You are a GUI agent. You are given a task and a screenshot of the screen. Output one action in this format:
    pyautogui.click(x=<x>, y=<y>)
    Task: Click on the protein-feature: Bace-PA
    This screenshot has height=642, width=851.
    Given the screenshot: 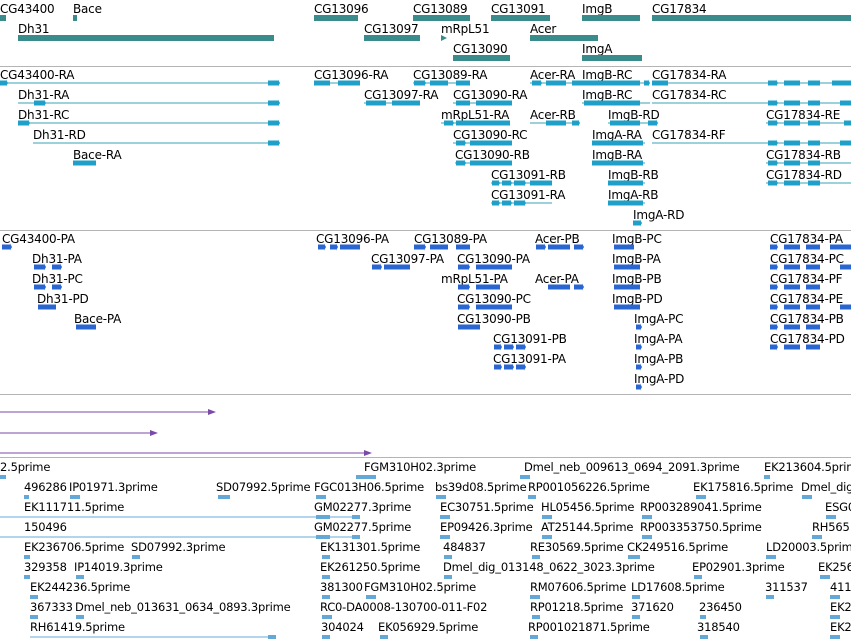 What is the action you would take?
    pyautogui.click(x=425, y=321)
    